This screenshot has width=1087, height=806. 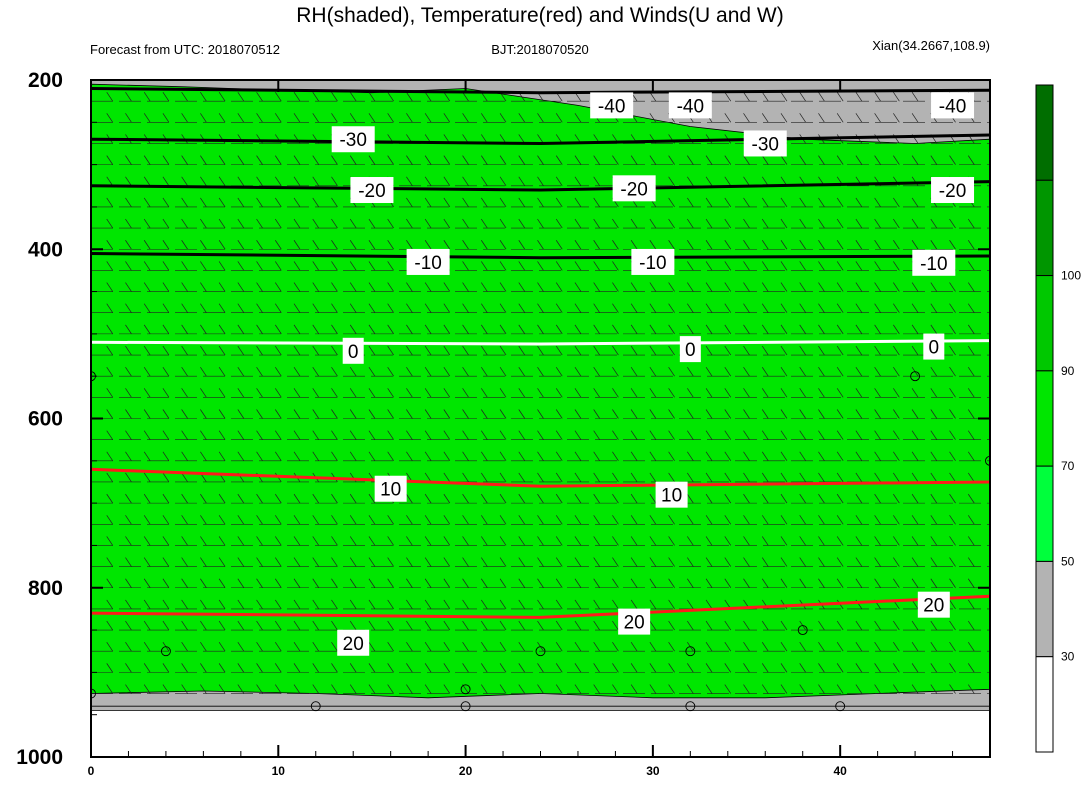 I want to click on contour-label: 10, so click(x=390, y=488).